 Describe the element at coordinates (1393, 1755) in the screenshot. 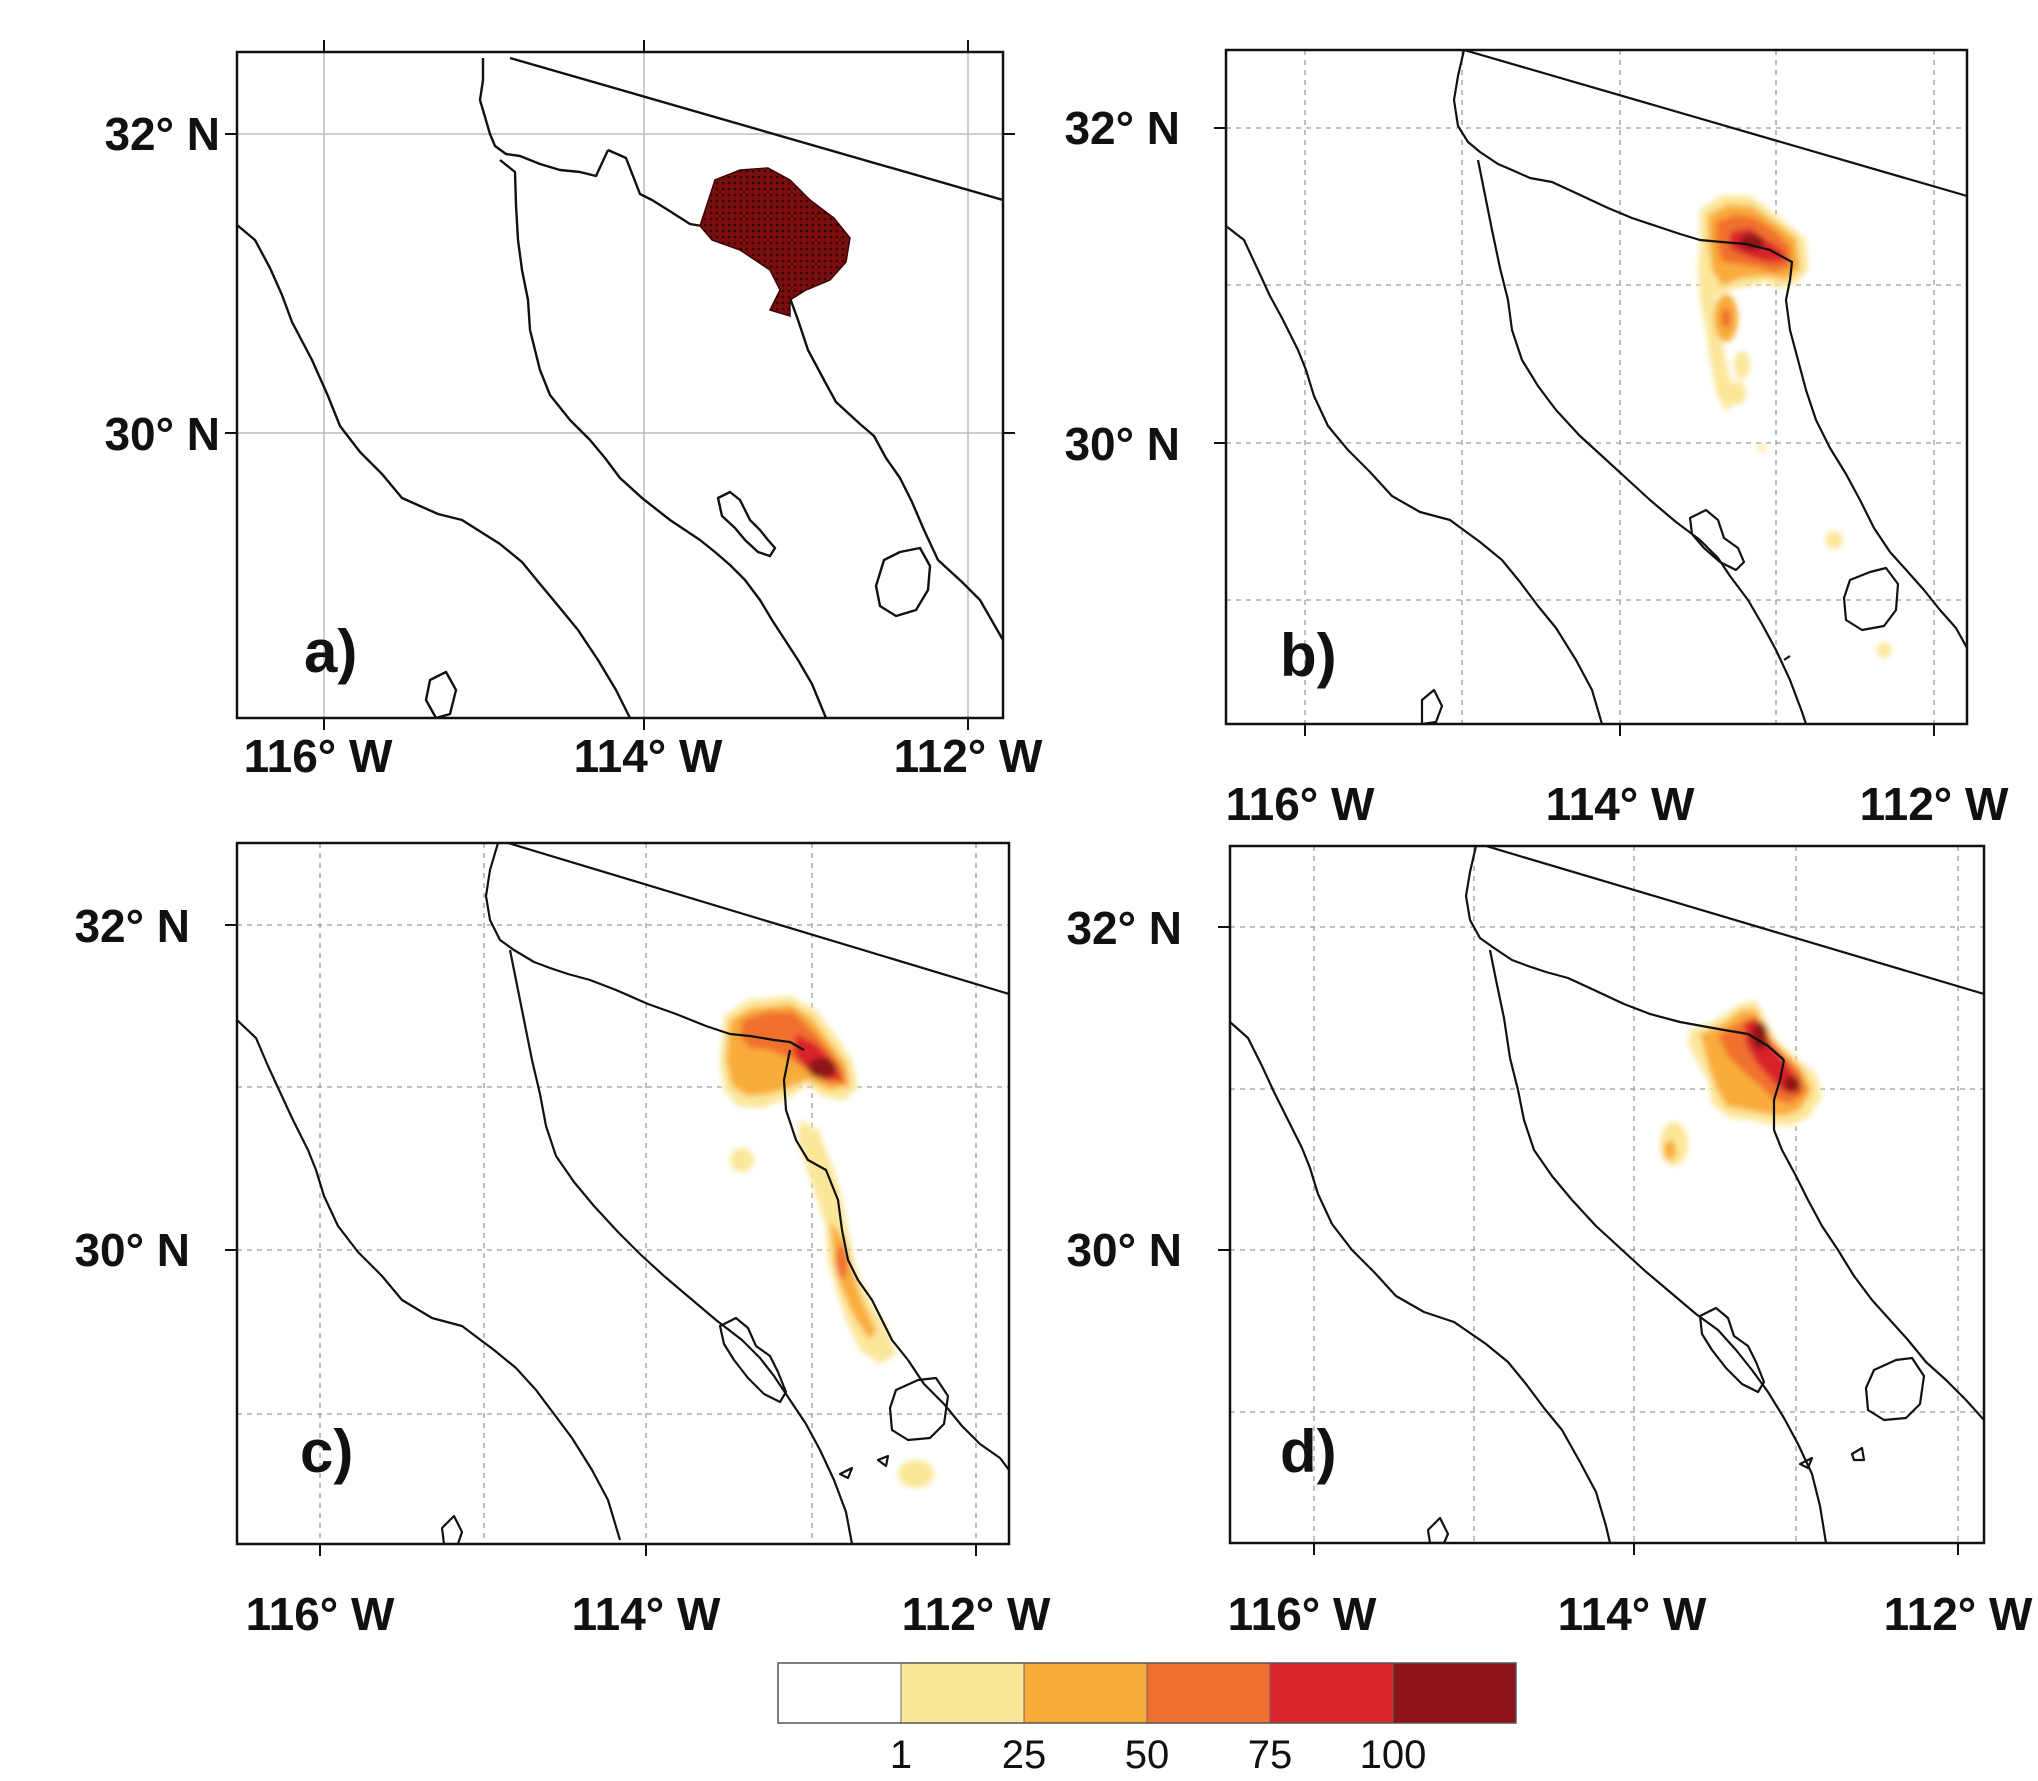

I see `colorbar-tick-100: 100` at that location.